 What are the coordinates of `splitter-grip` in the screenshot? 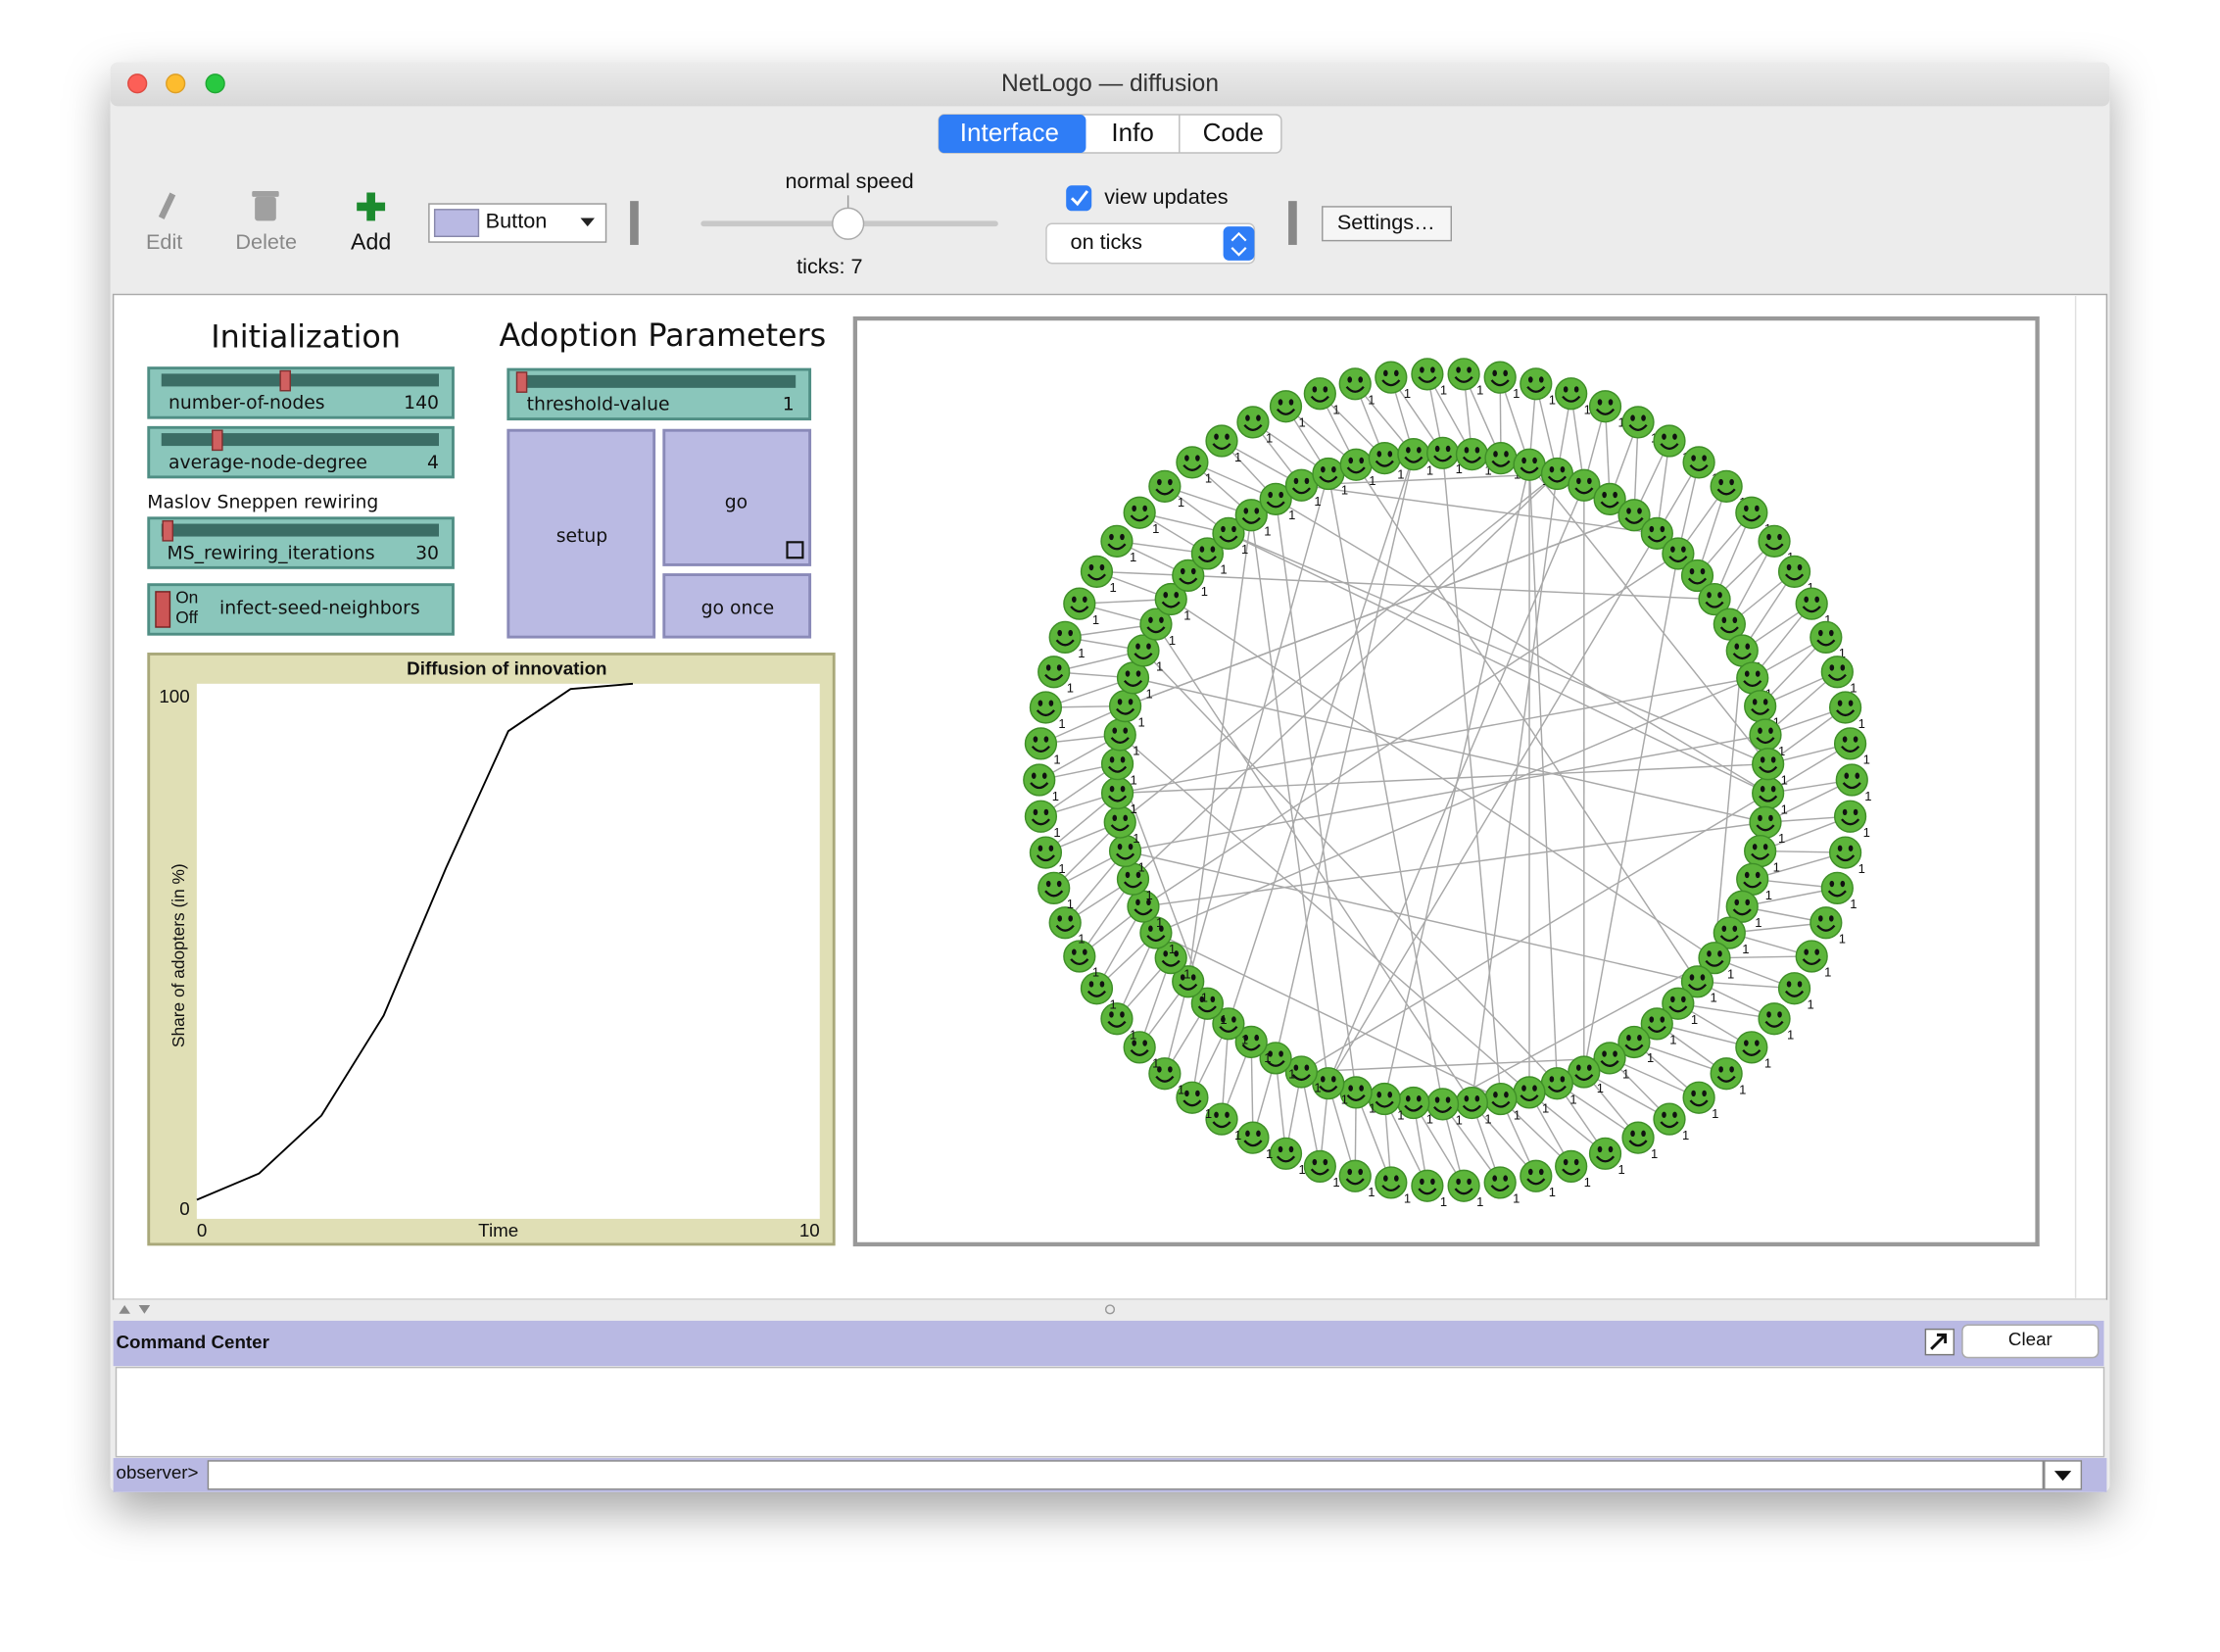 It's located at (1110, 1309).